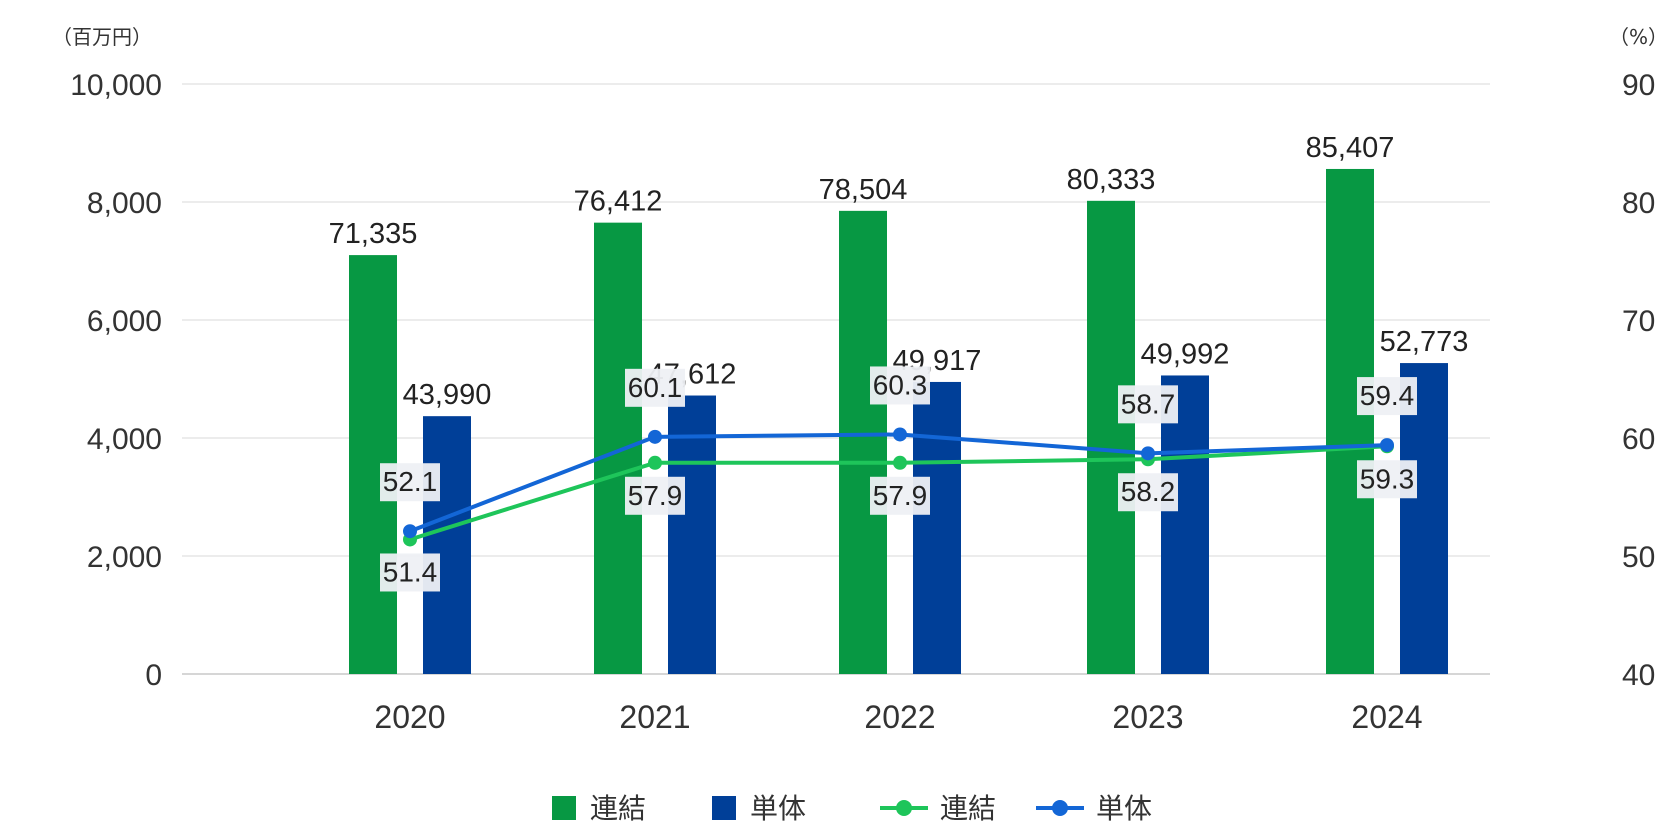 The image size is (1680, 840). What do you see at coordinates (1111, 180) in the screenshot?
I see `bar-value-label: 80,333` at bounding box center [1111, 180].